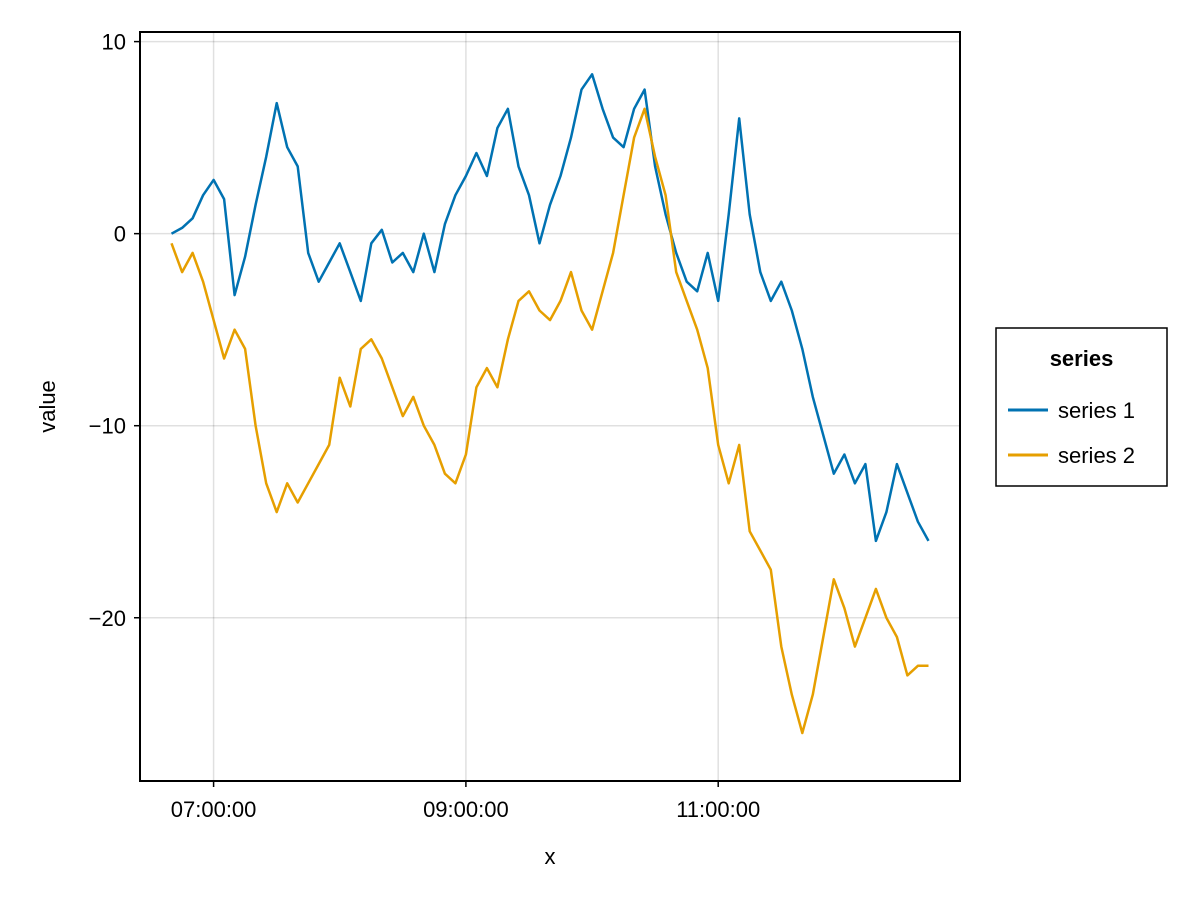 The height and width of the screenshot is (905, 1200). What do you see at coordinates (1096, 410) in the screenshot?
I see `legend-label: series 1` at bounding box center [1096, 410].